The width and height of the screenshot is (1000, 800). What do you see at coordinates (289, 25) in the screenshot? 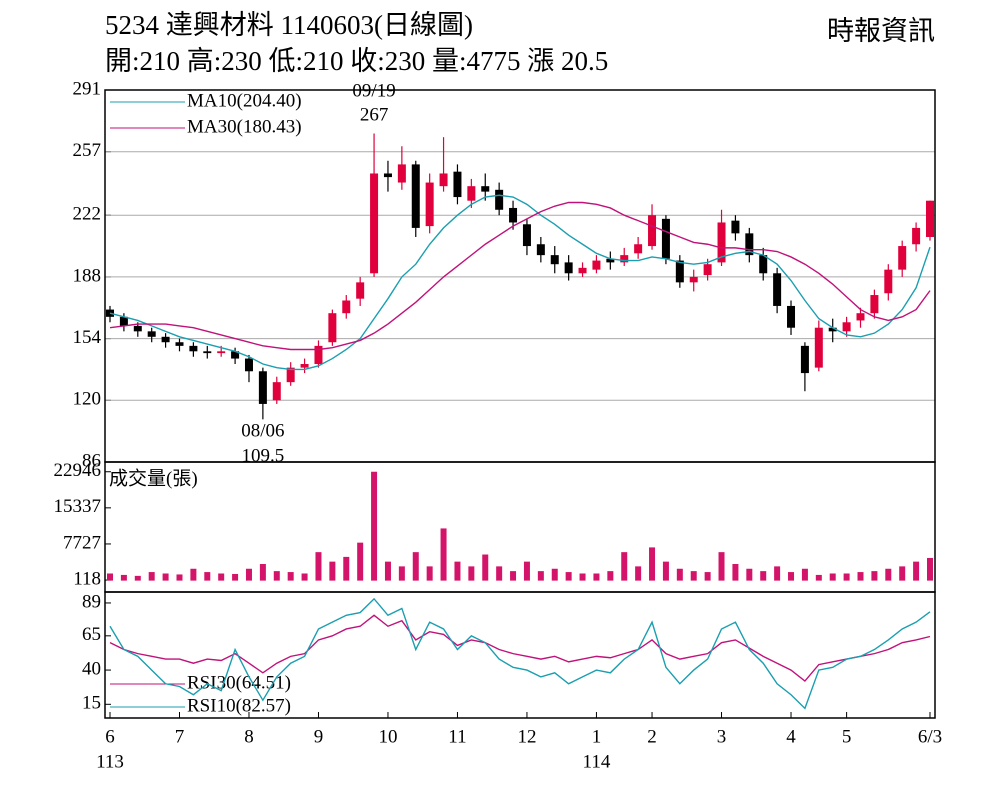
I see `title: 5234 達興材料 1140603(日線圖)` at bounding box center [289, 25].